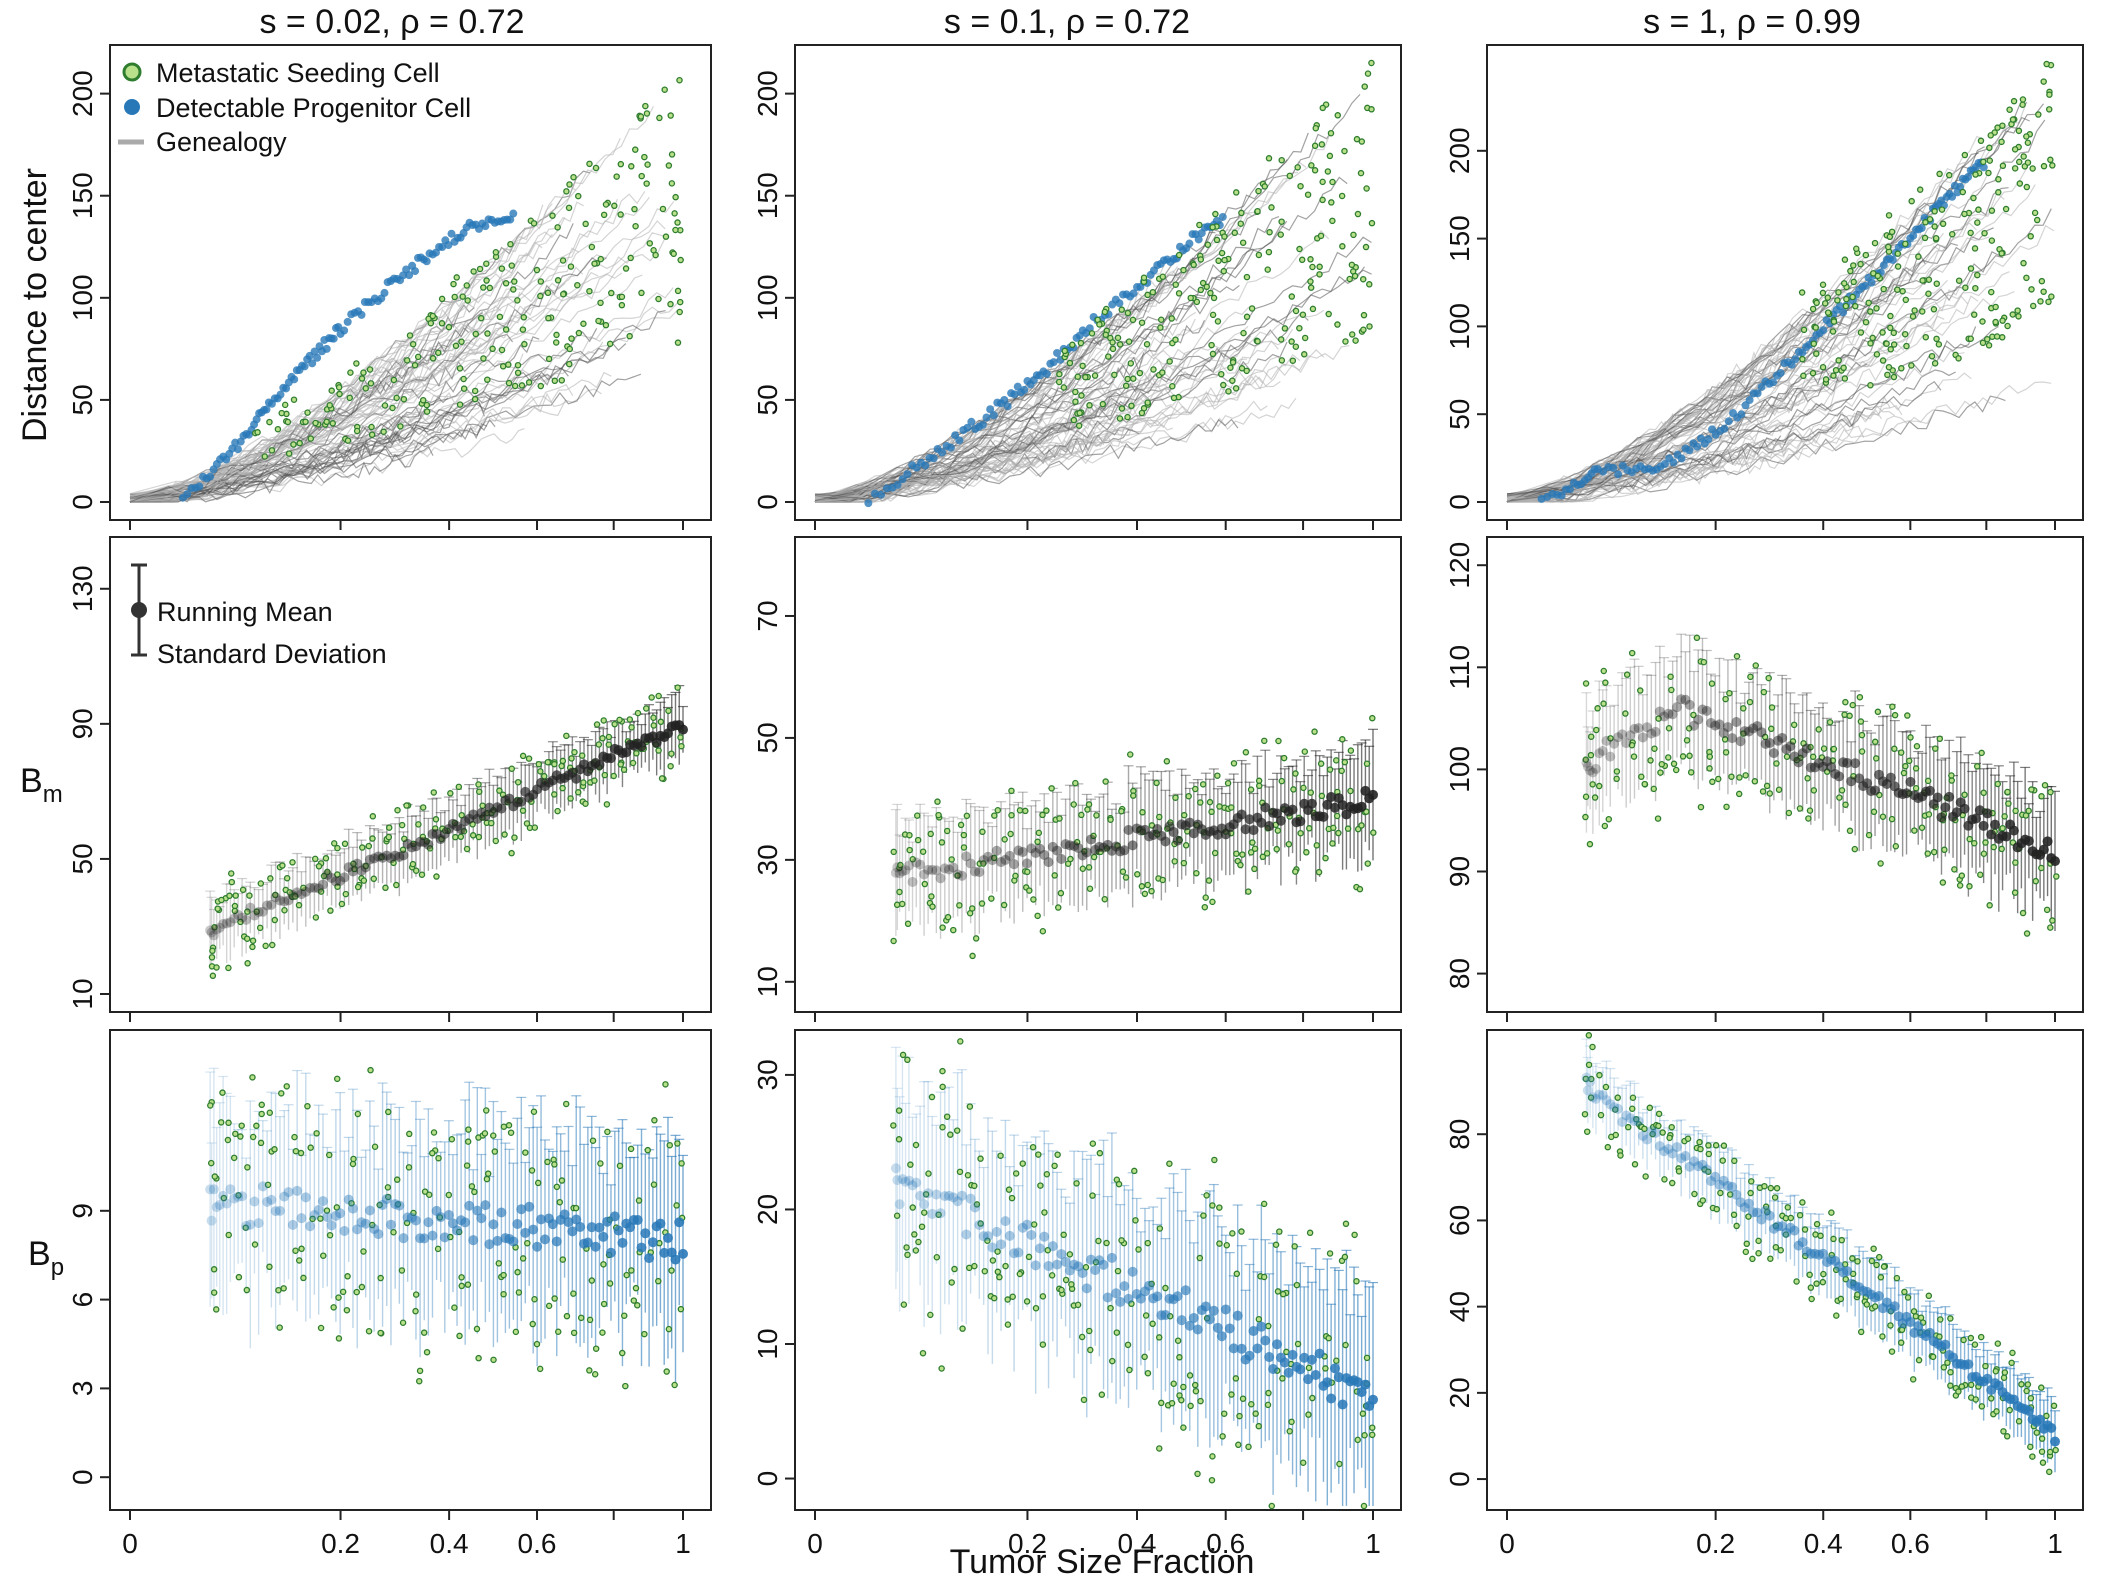 This screenshot has height=1577, width=2106. I want to click on legend-running-mean: Running Mean Standard Deviation, so click(259, 616).